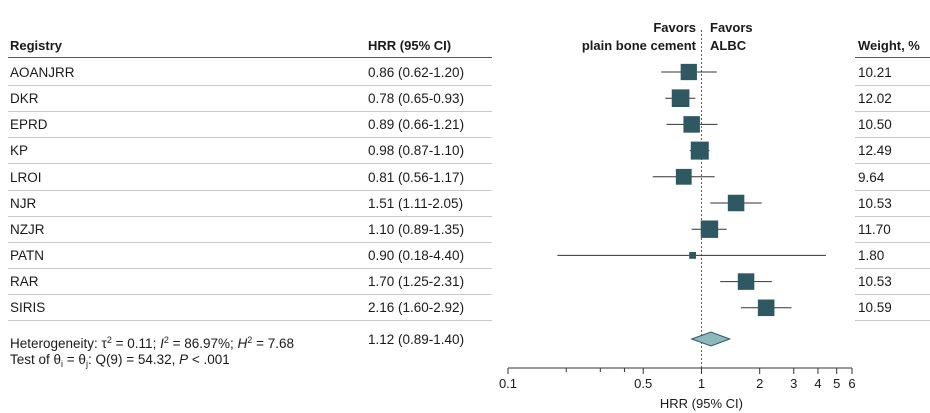  What do you see at coordinates (874, 229) in the screenshot?
I see `row-weight: 11.70` at bounding box center [874, 229].